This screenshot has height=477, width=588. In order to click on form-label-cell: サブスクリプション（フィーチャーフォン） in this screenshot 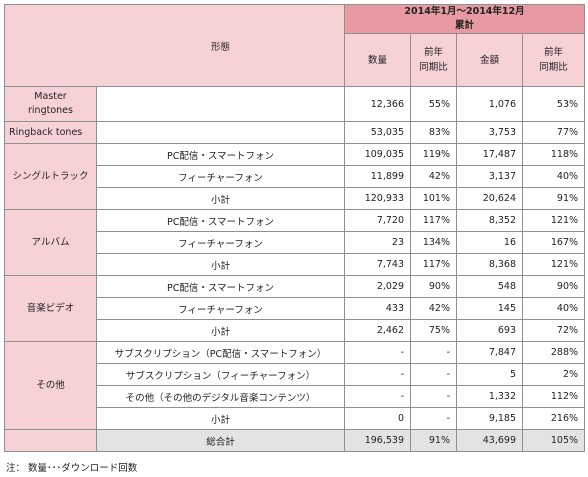, I will do `click(220, 374)`.